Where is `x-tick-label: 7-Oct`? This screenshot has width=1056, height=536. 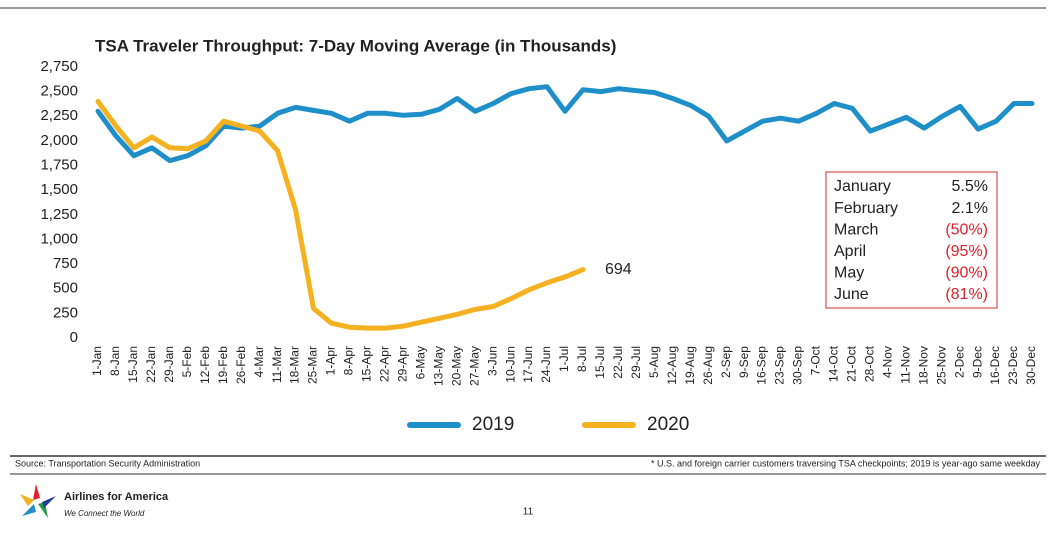
x-tick-label: 7-Oct is located at coordinates (816, 360).